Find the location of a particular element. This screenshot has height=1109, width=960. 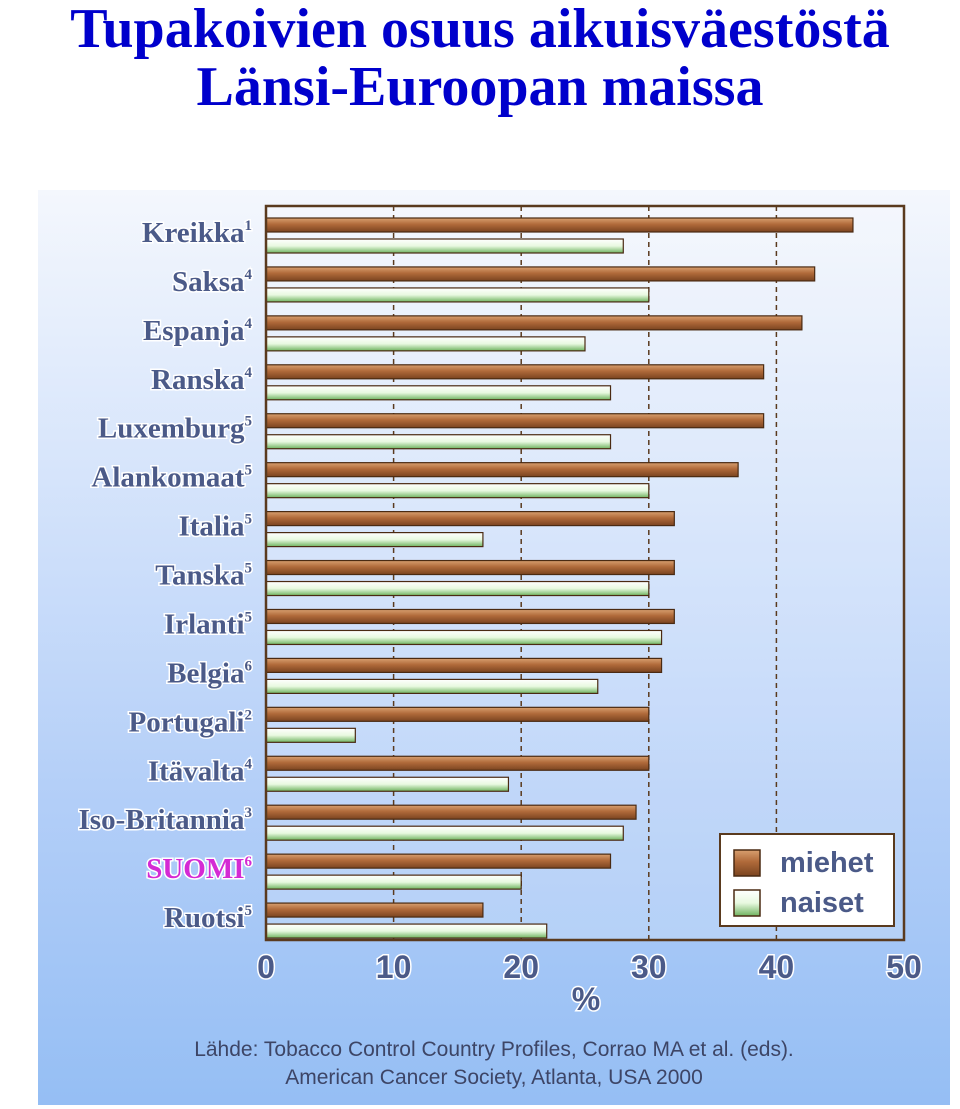

category-label-Kreikka: Kreikka1 is located at coordinates (197, 233).